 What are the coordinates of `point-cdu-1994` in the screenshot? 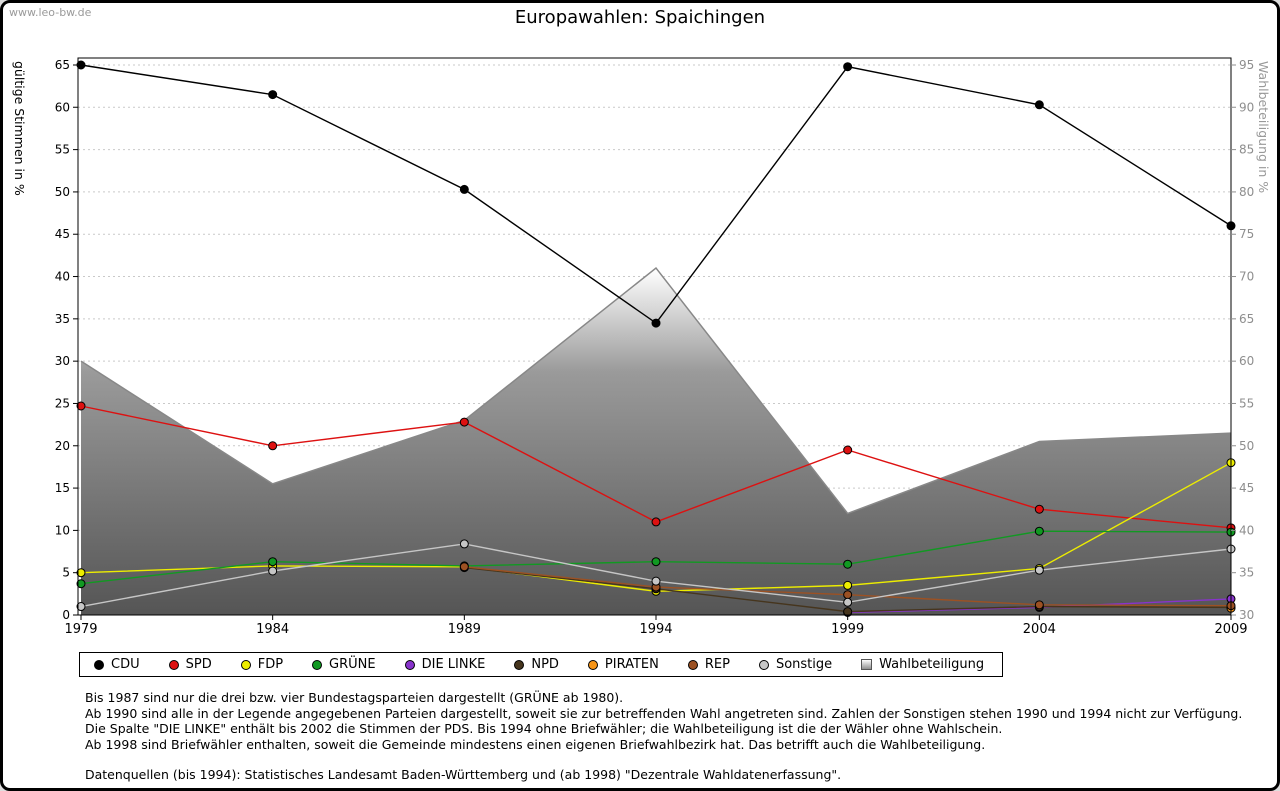 It's located at (656, 323).